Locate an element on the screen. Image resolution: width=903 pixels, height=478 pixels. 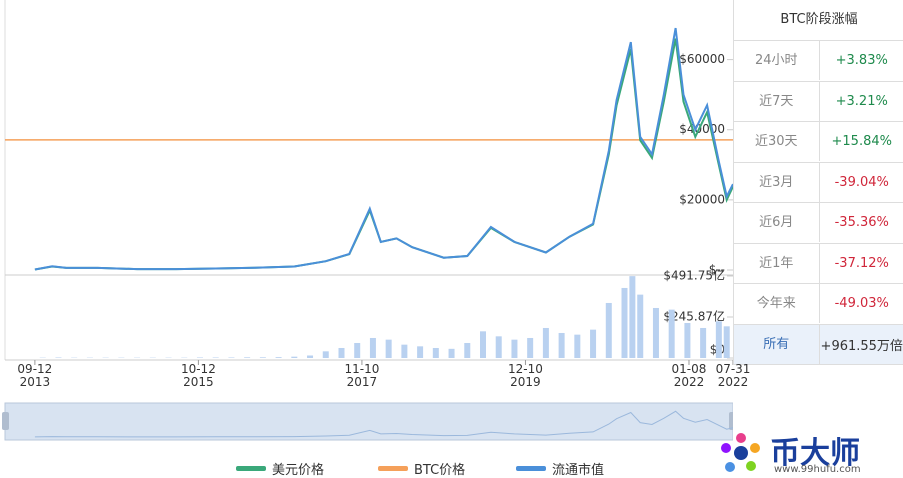
navigator-line is located at coordinates (383, 424).